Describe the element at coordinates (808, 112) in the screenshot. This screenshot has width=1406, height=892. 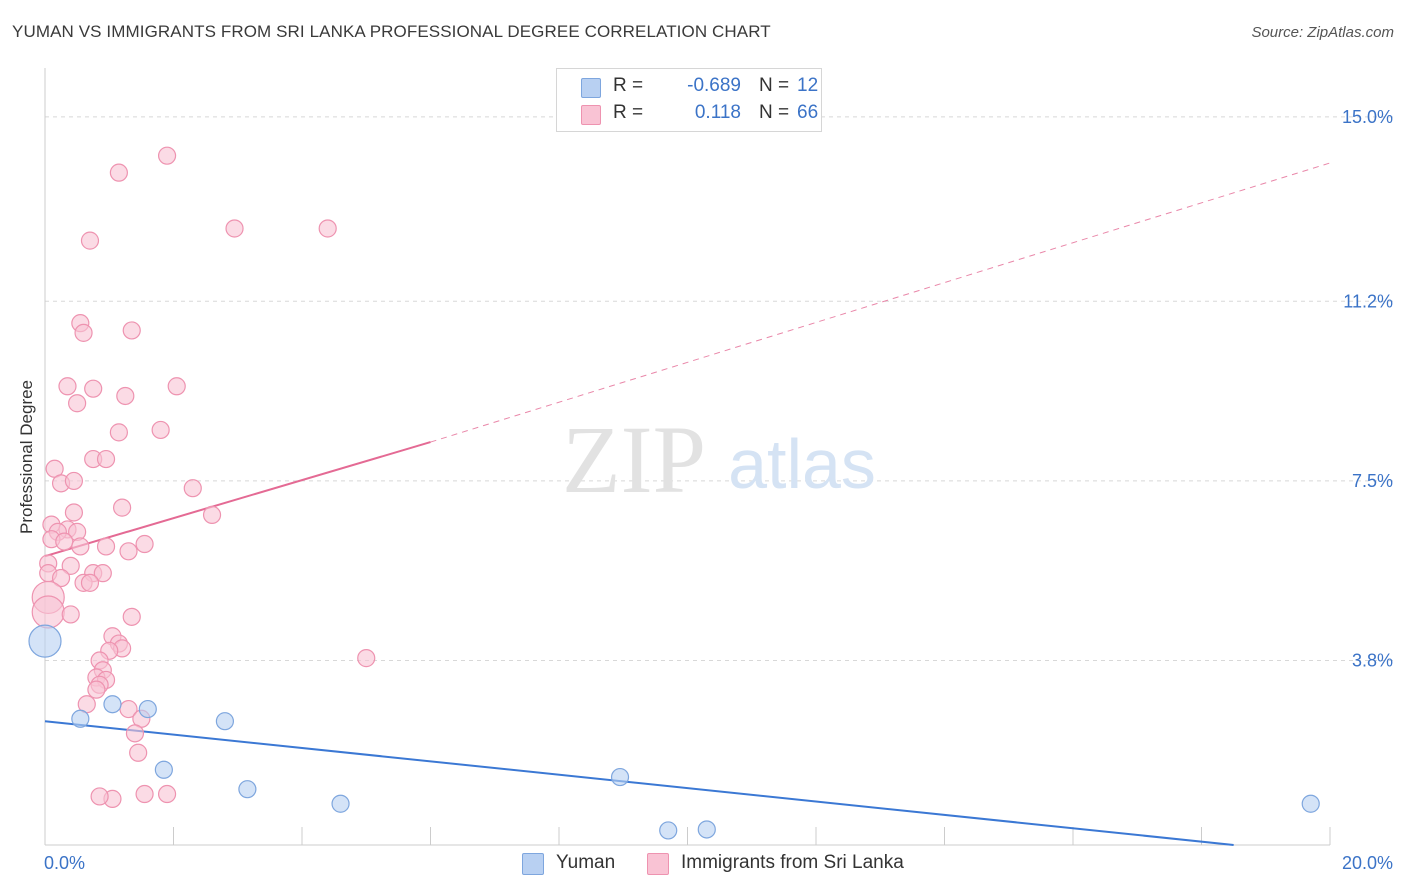
I see `legend-n-value: 66` at that location.